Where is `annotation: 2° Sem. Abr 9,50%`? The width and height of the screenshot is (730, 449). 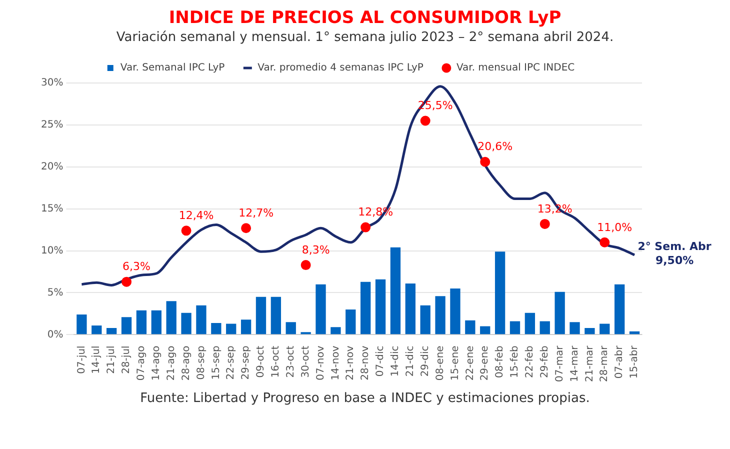 annotation: 2° Sem. Abr 9,50% is located at coordinates (675, 253).